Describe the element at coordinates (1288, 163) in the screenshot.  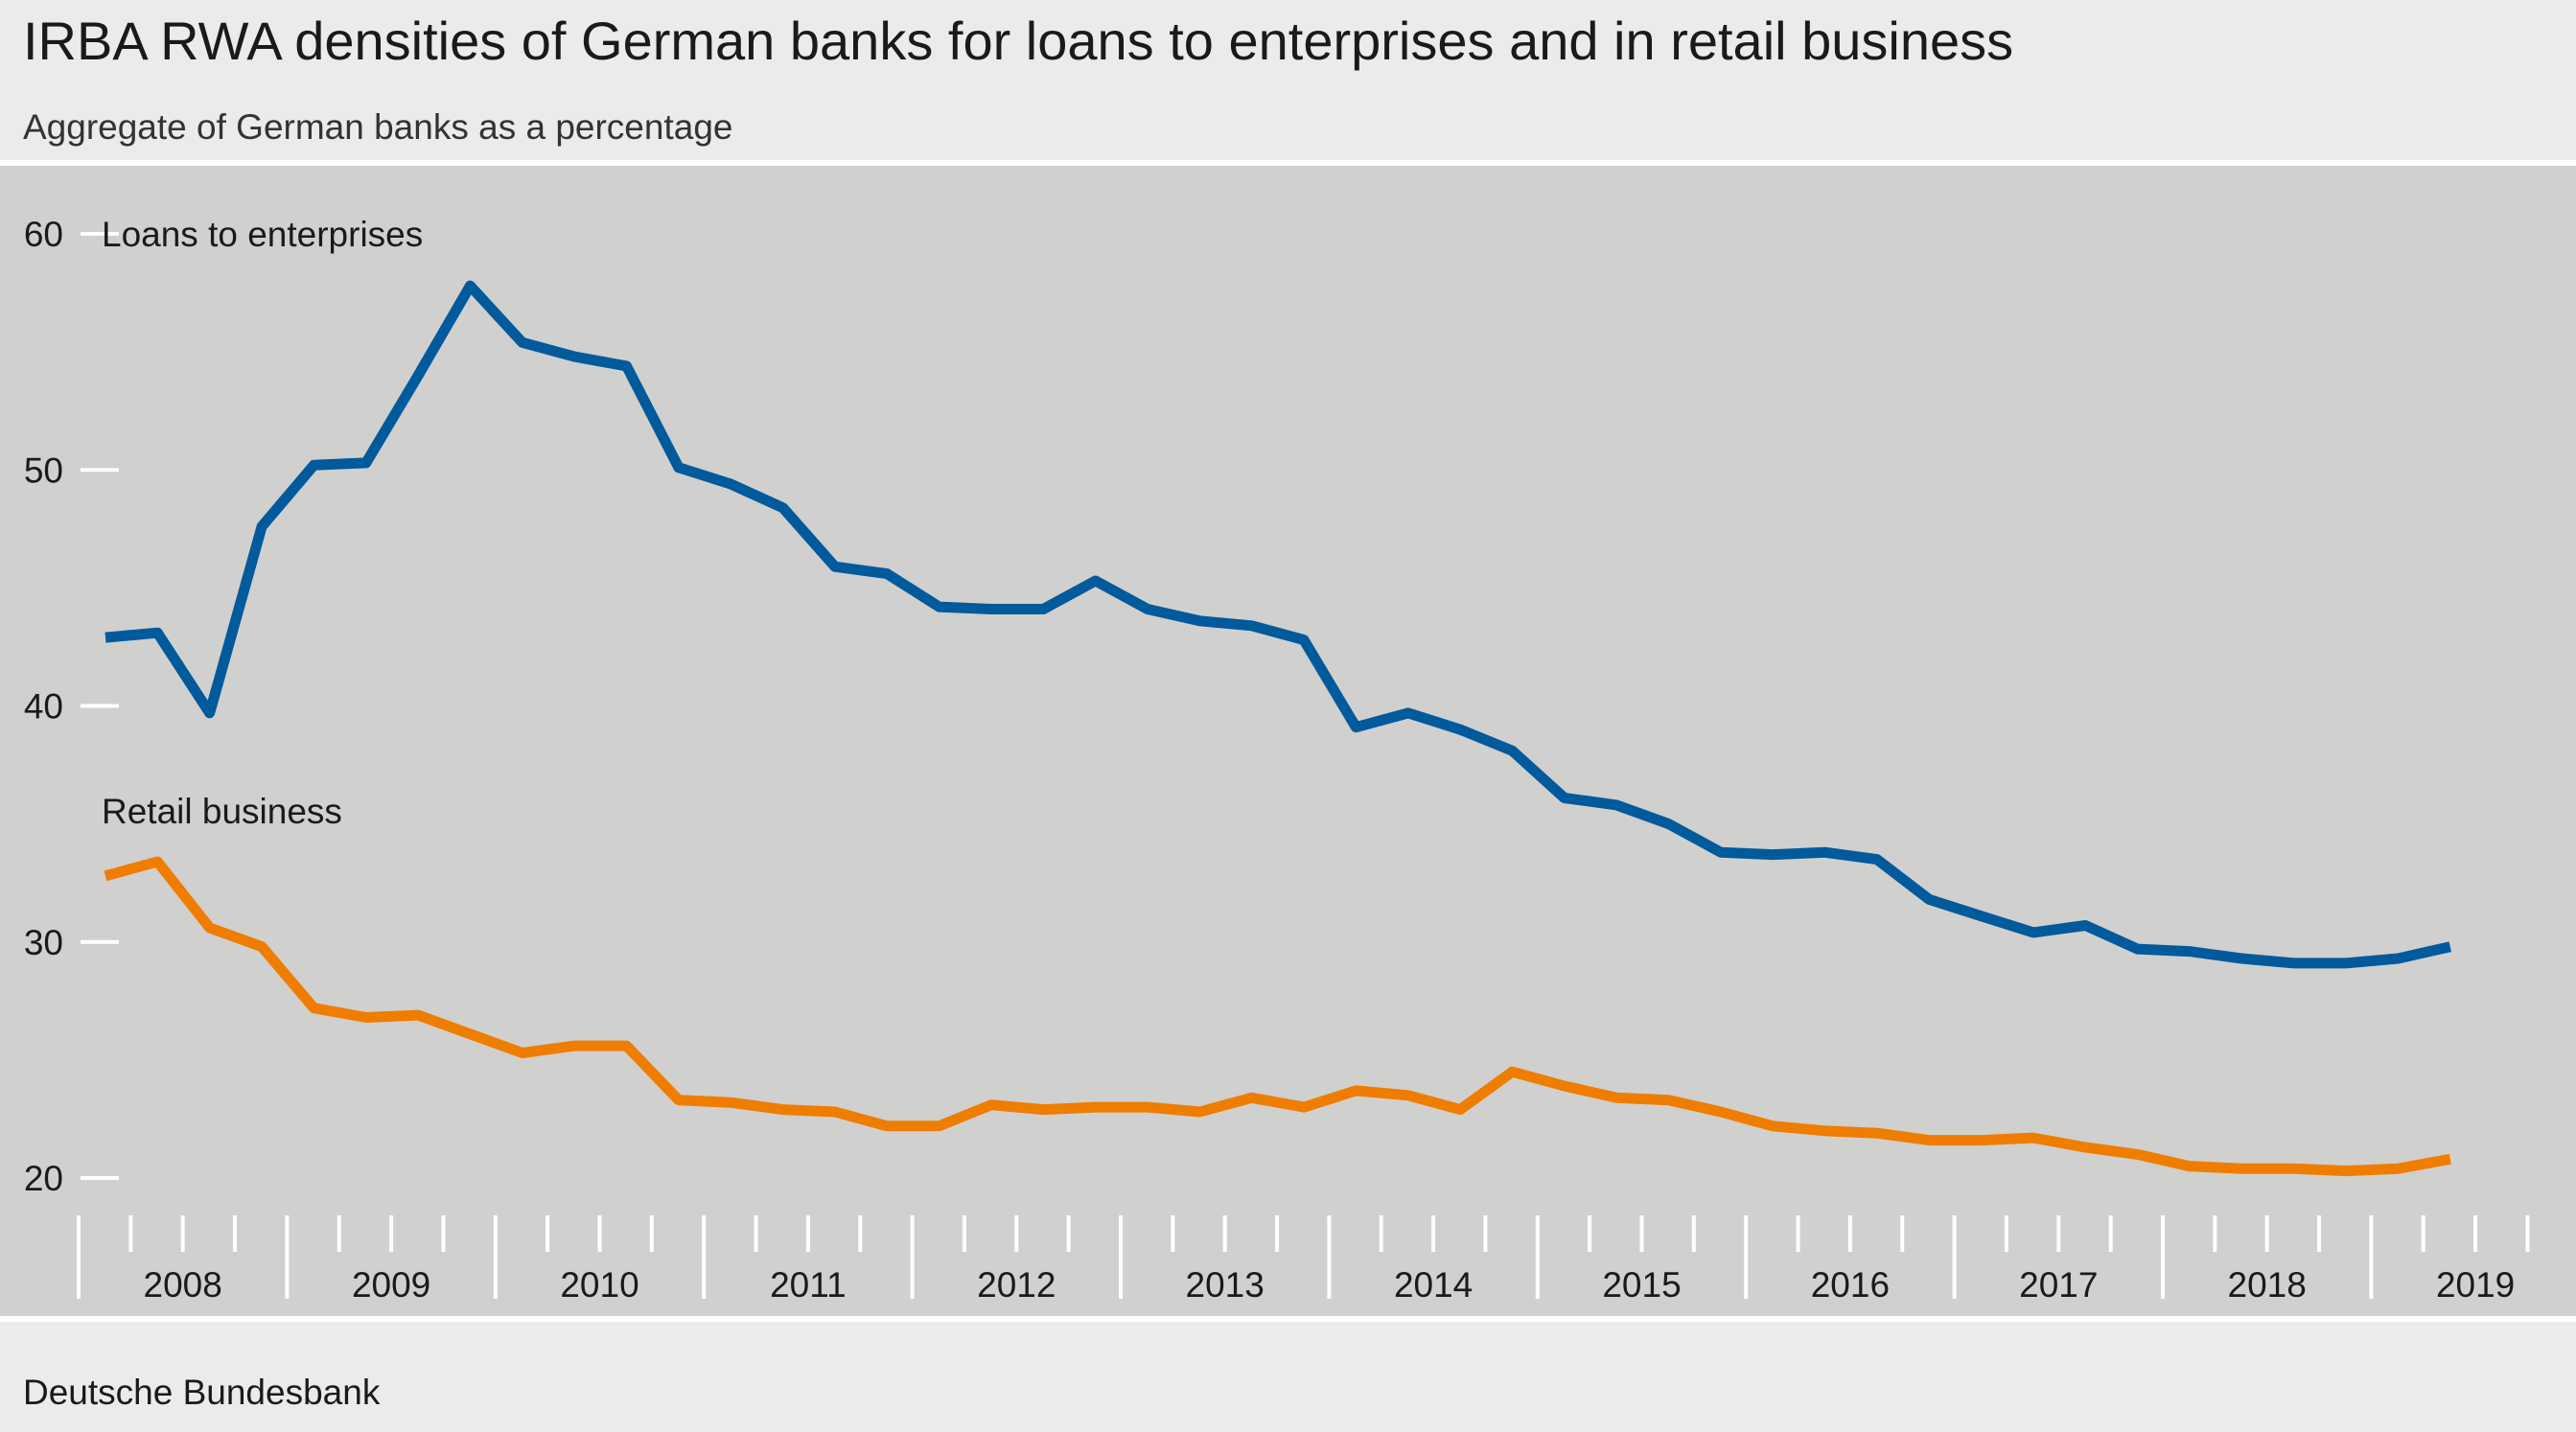
I see `header-divider` at that location.